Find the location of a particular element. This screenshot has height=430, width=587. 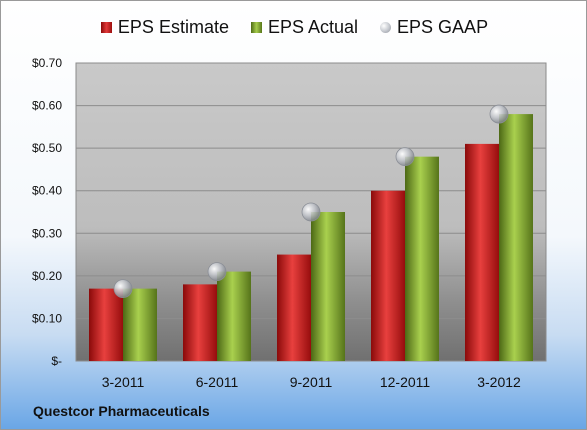

y-tick-label: $0.50 is located at coordinates (47, 148).